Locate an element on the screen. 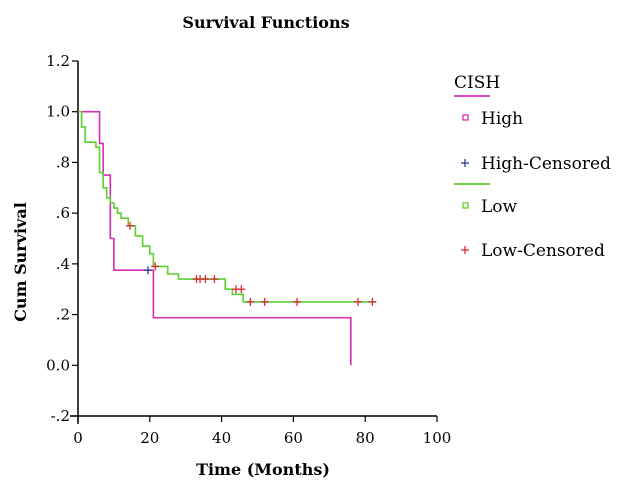 The image size is (617, 484). y-tick-label: 1.0 is located at coordinates (58, 112).